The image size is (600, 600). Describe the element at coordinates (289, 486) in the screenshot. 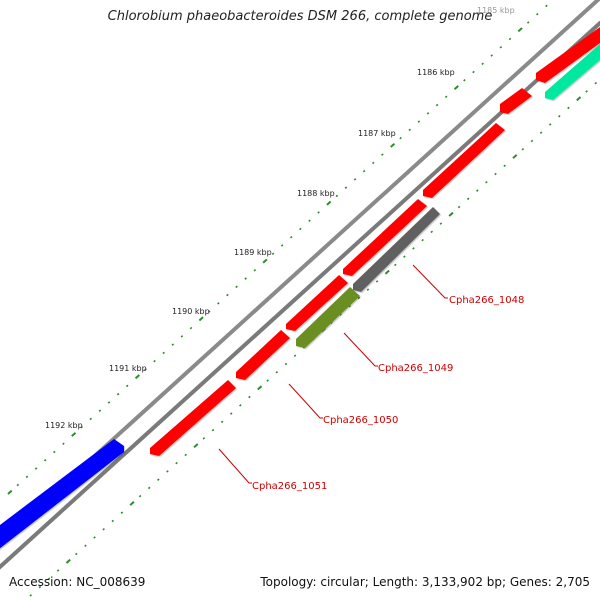

I see `gene-label-1051: Cpha266_1051` at that location.